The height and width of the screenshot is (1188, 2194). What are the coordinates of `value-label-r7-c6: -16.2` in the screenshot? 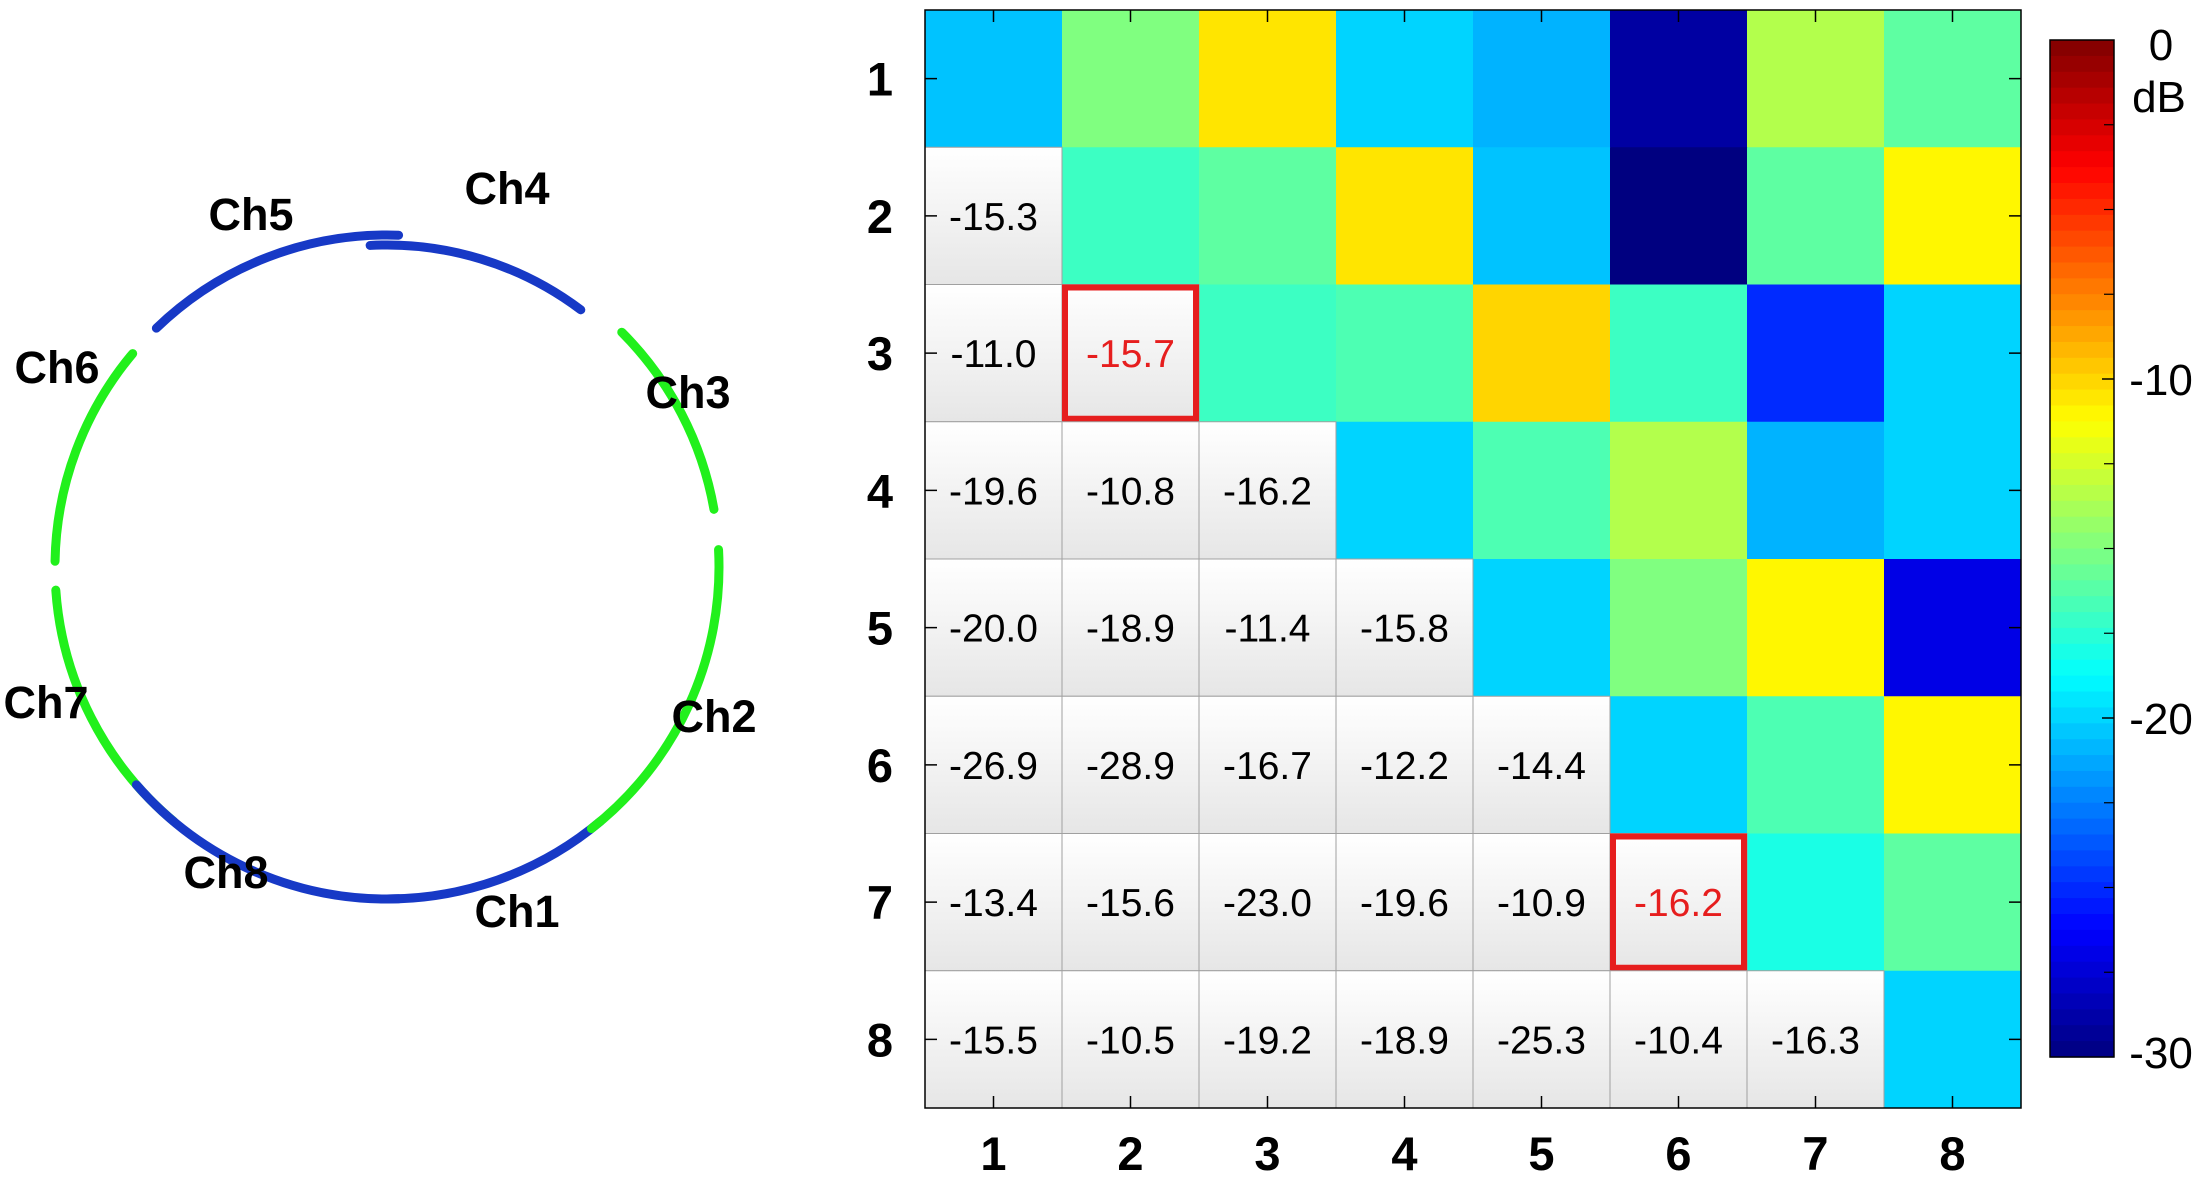 It's located at (1678, 903).